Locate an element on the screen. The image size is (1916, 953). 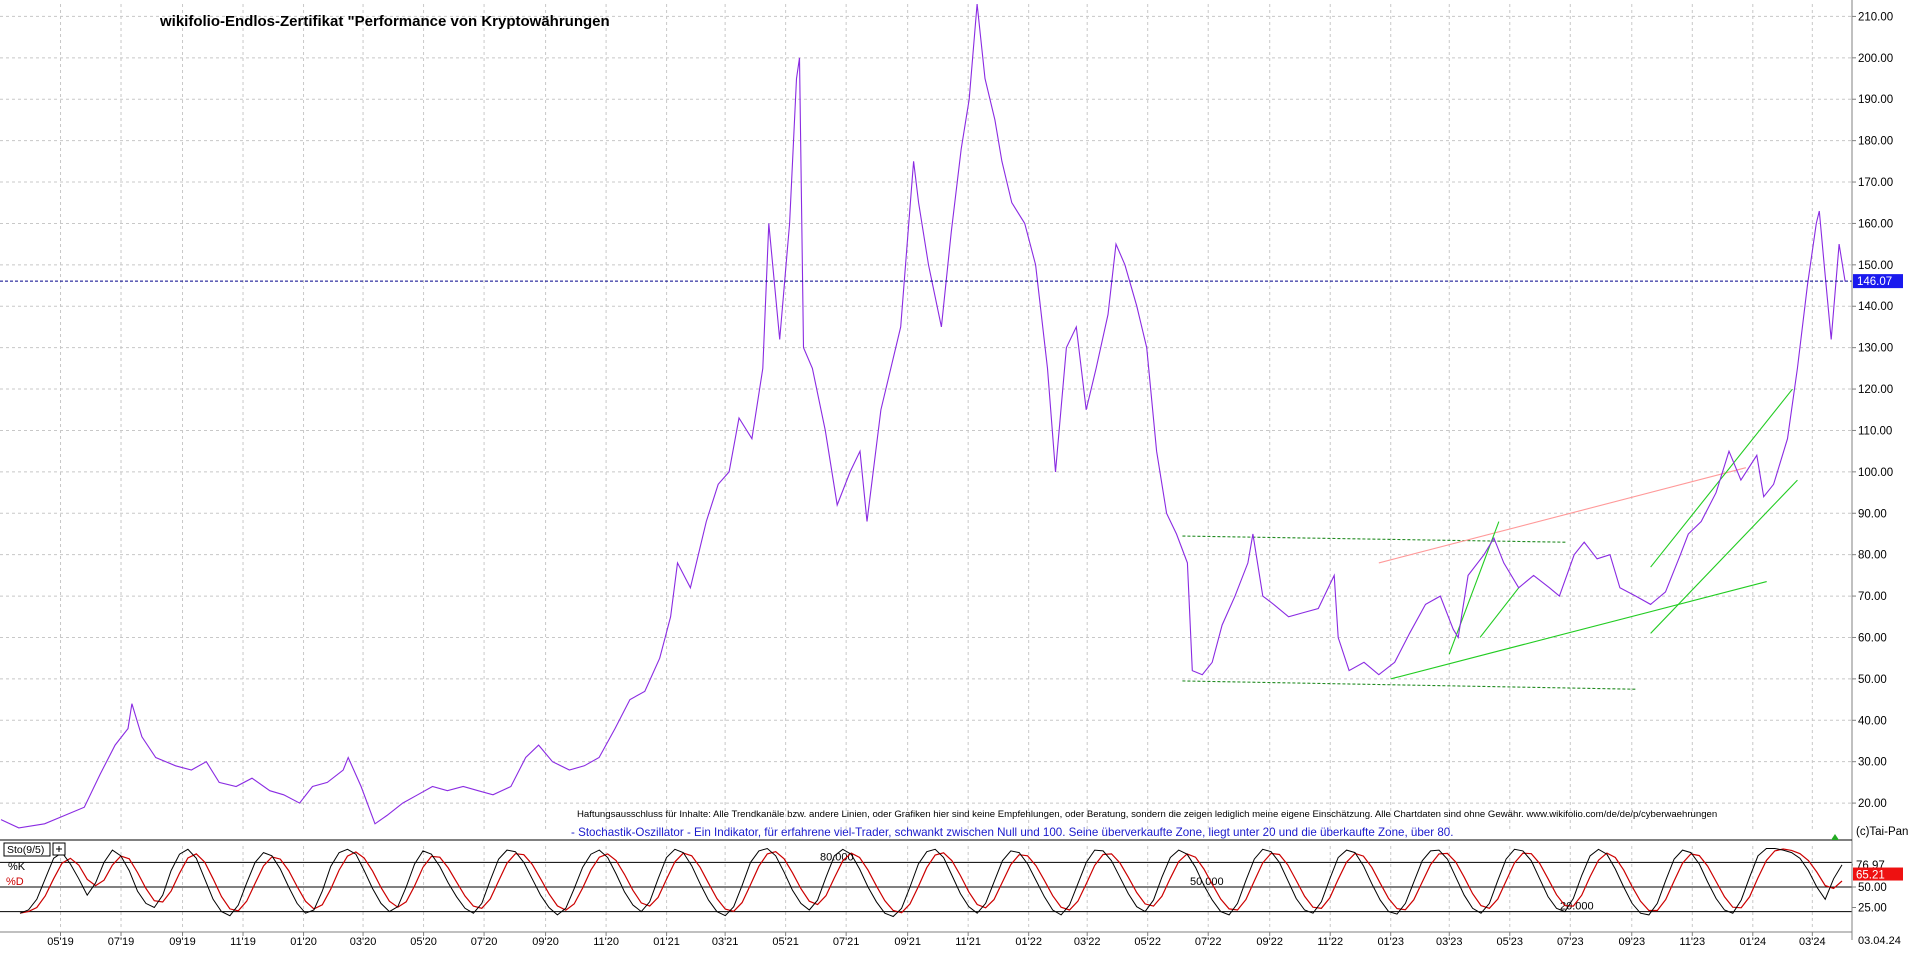
price-tick-label: 210.00 is located at coordinates (1875, 17).